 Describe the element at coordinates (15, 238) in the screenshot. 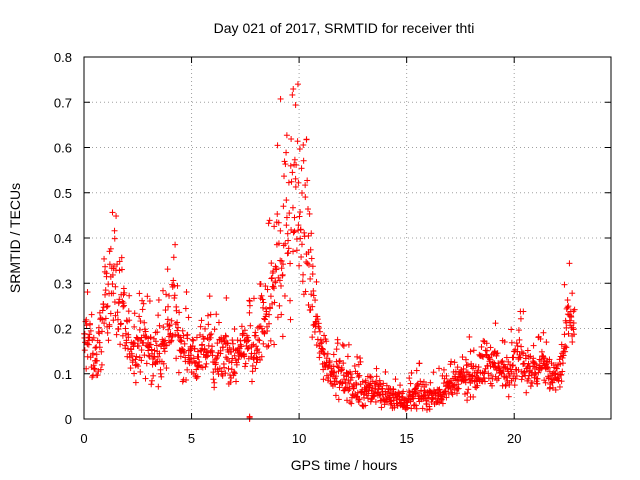

I see `y-axis-label: SRMTID / TECUs` at that location.